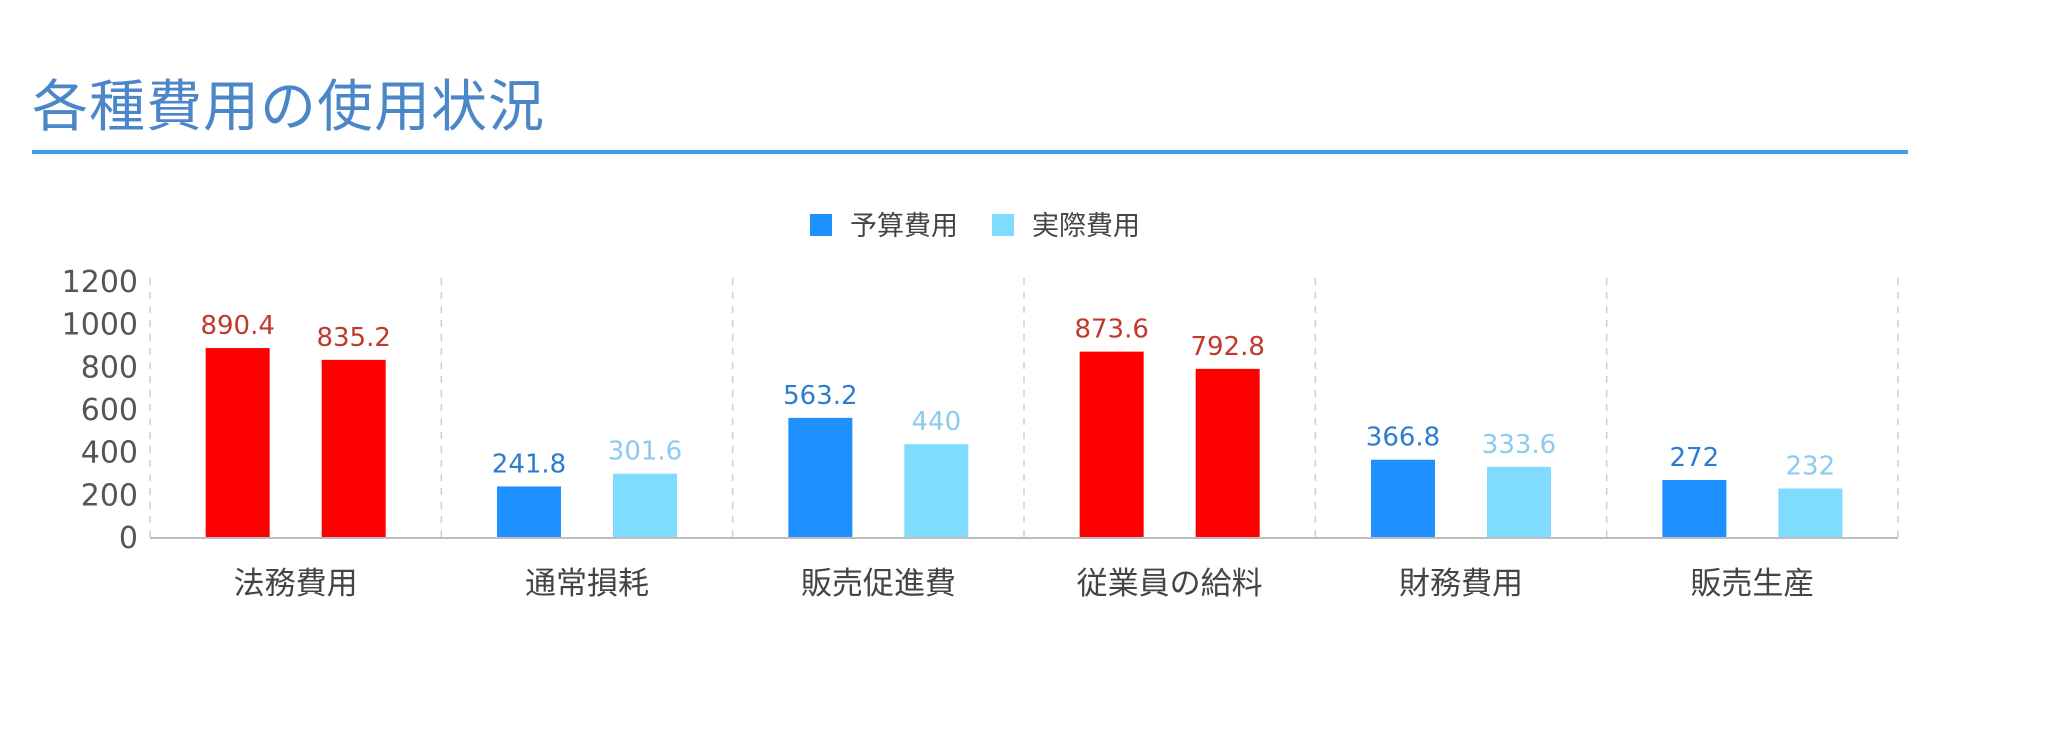 The height and width of the screenshot is (750, 2047). What do you see at coordinates (820, 396) in the screenshot?
I see `data-label: 563.2` at bounding box center [820, 396].